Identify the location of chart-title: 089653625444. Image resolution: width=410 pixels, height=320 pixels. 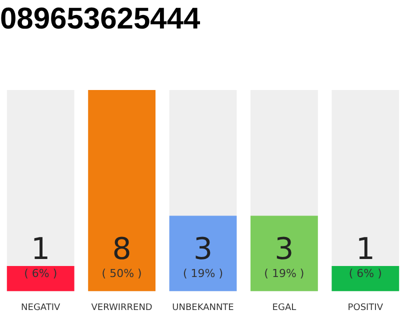
(100, 19).